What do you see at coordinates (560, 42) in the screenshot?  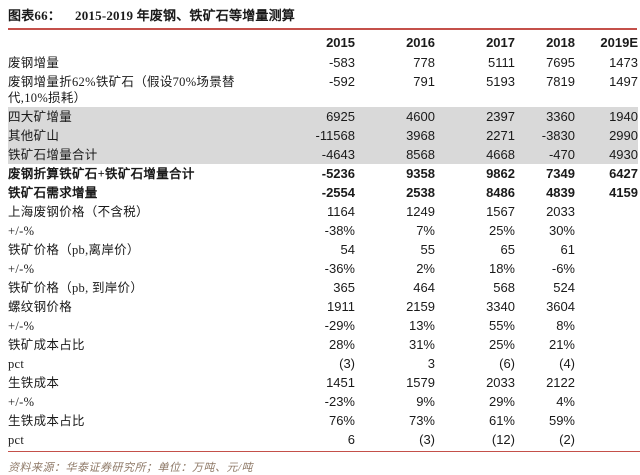 I see `column-header: 2018` at bounding box center [560, 42].